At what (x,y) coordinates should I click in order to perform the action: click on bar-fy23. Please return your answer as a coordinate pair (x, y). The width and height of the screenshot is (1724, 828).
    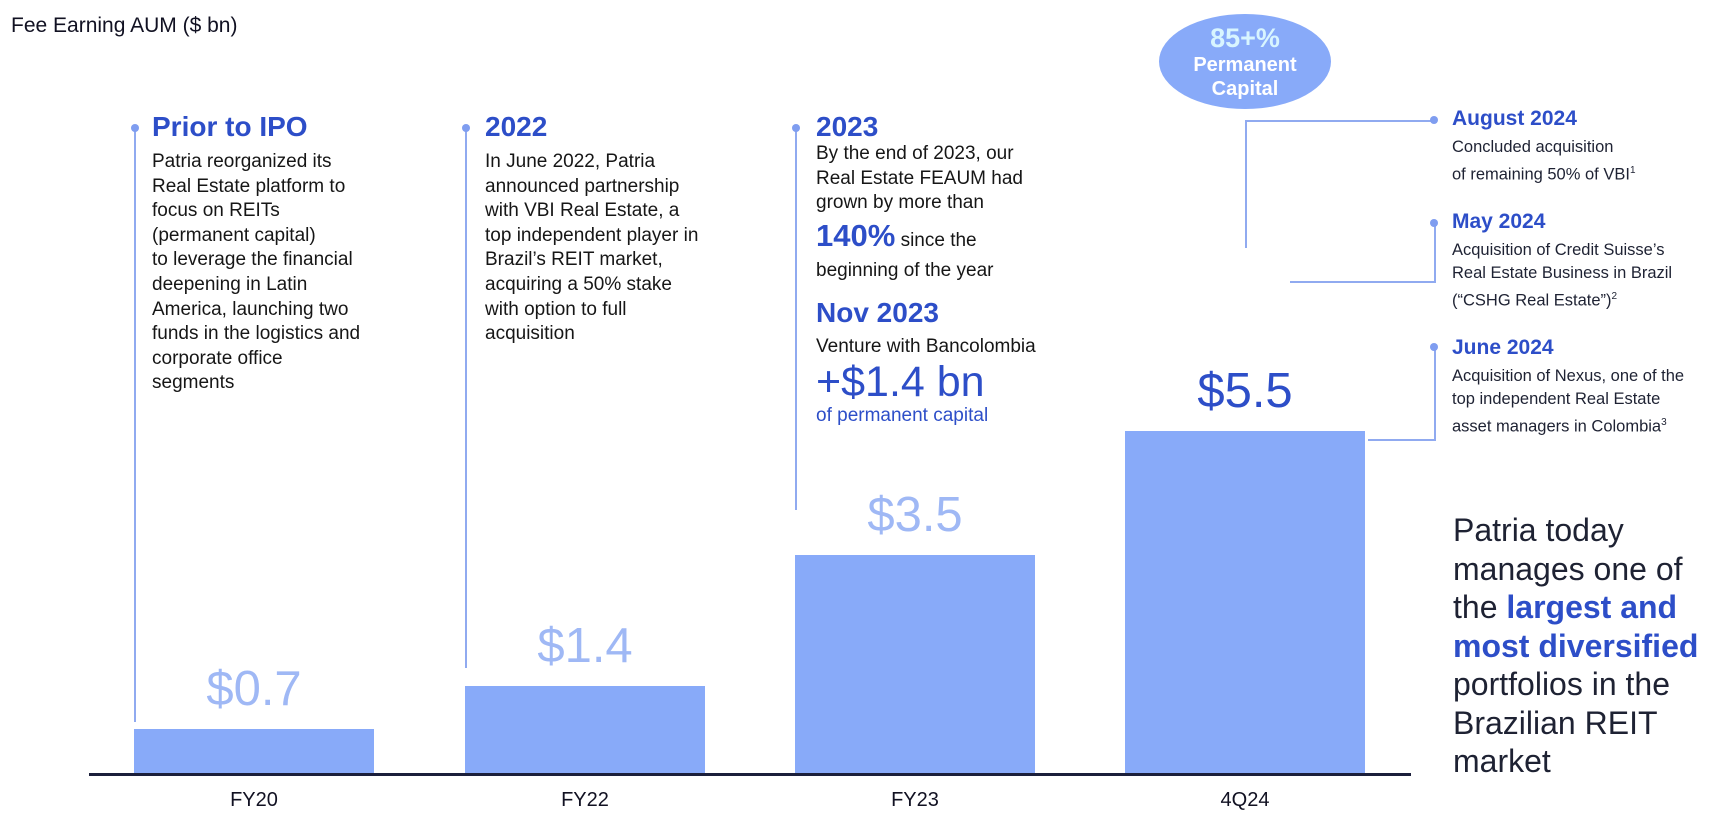
    Looking at the image, I should click on (915, 664).